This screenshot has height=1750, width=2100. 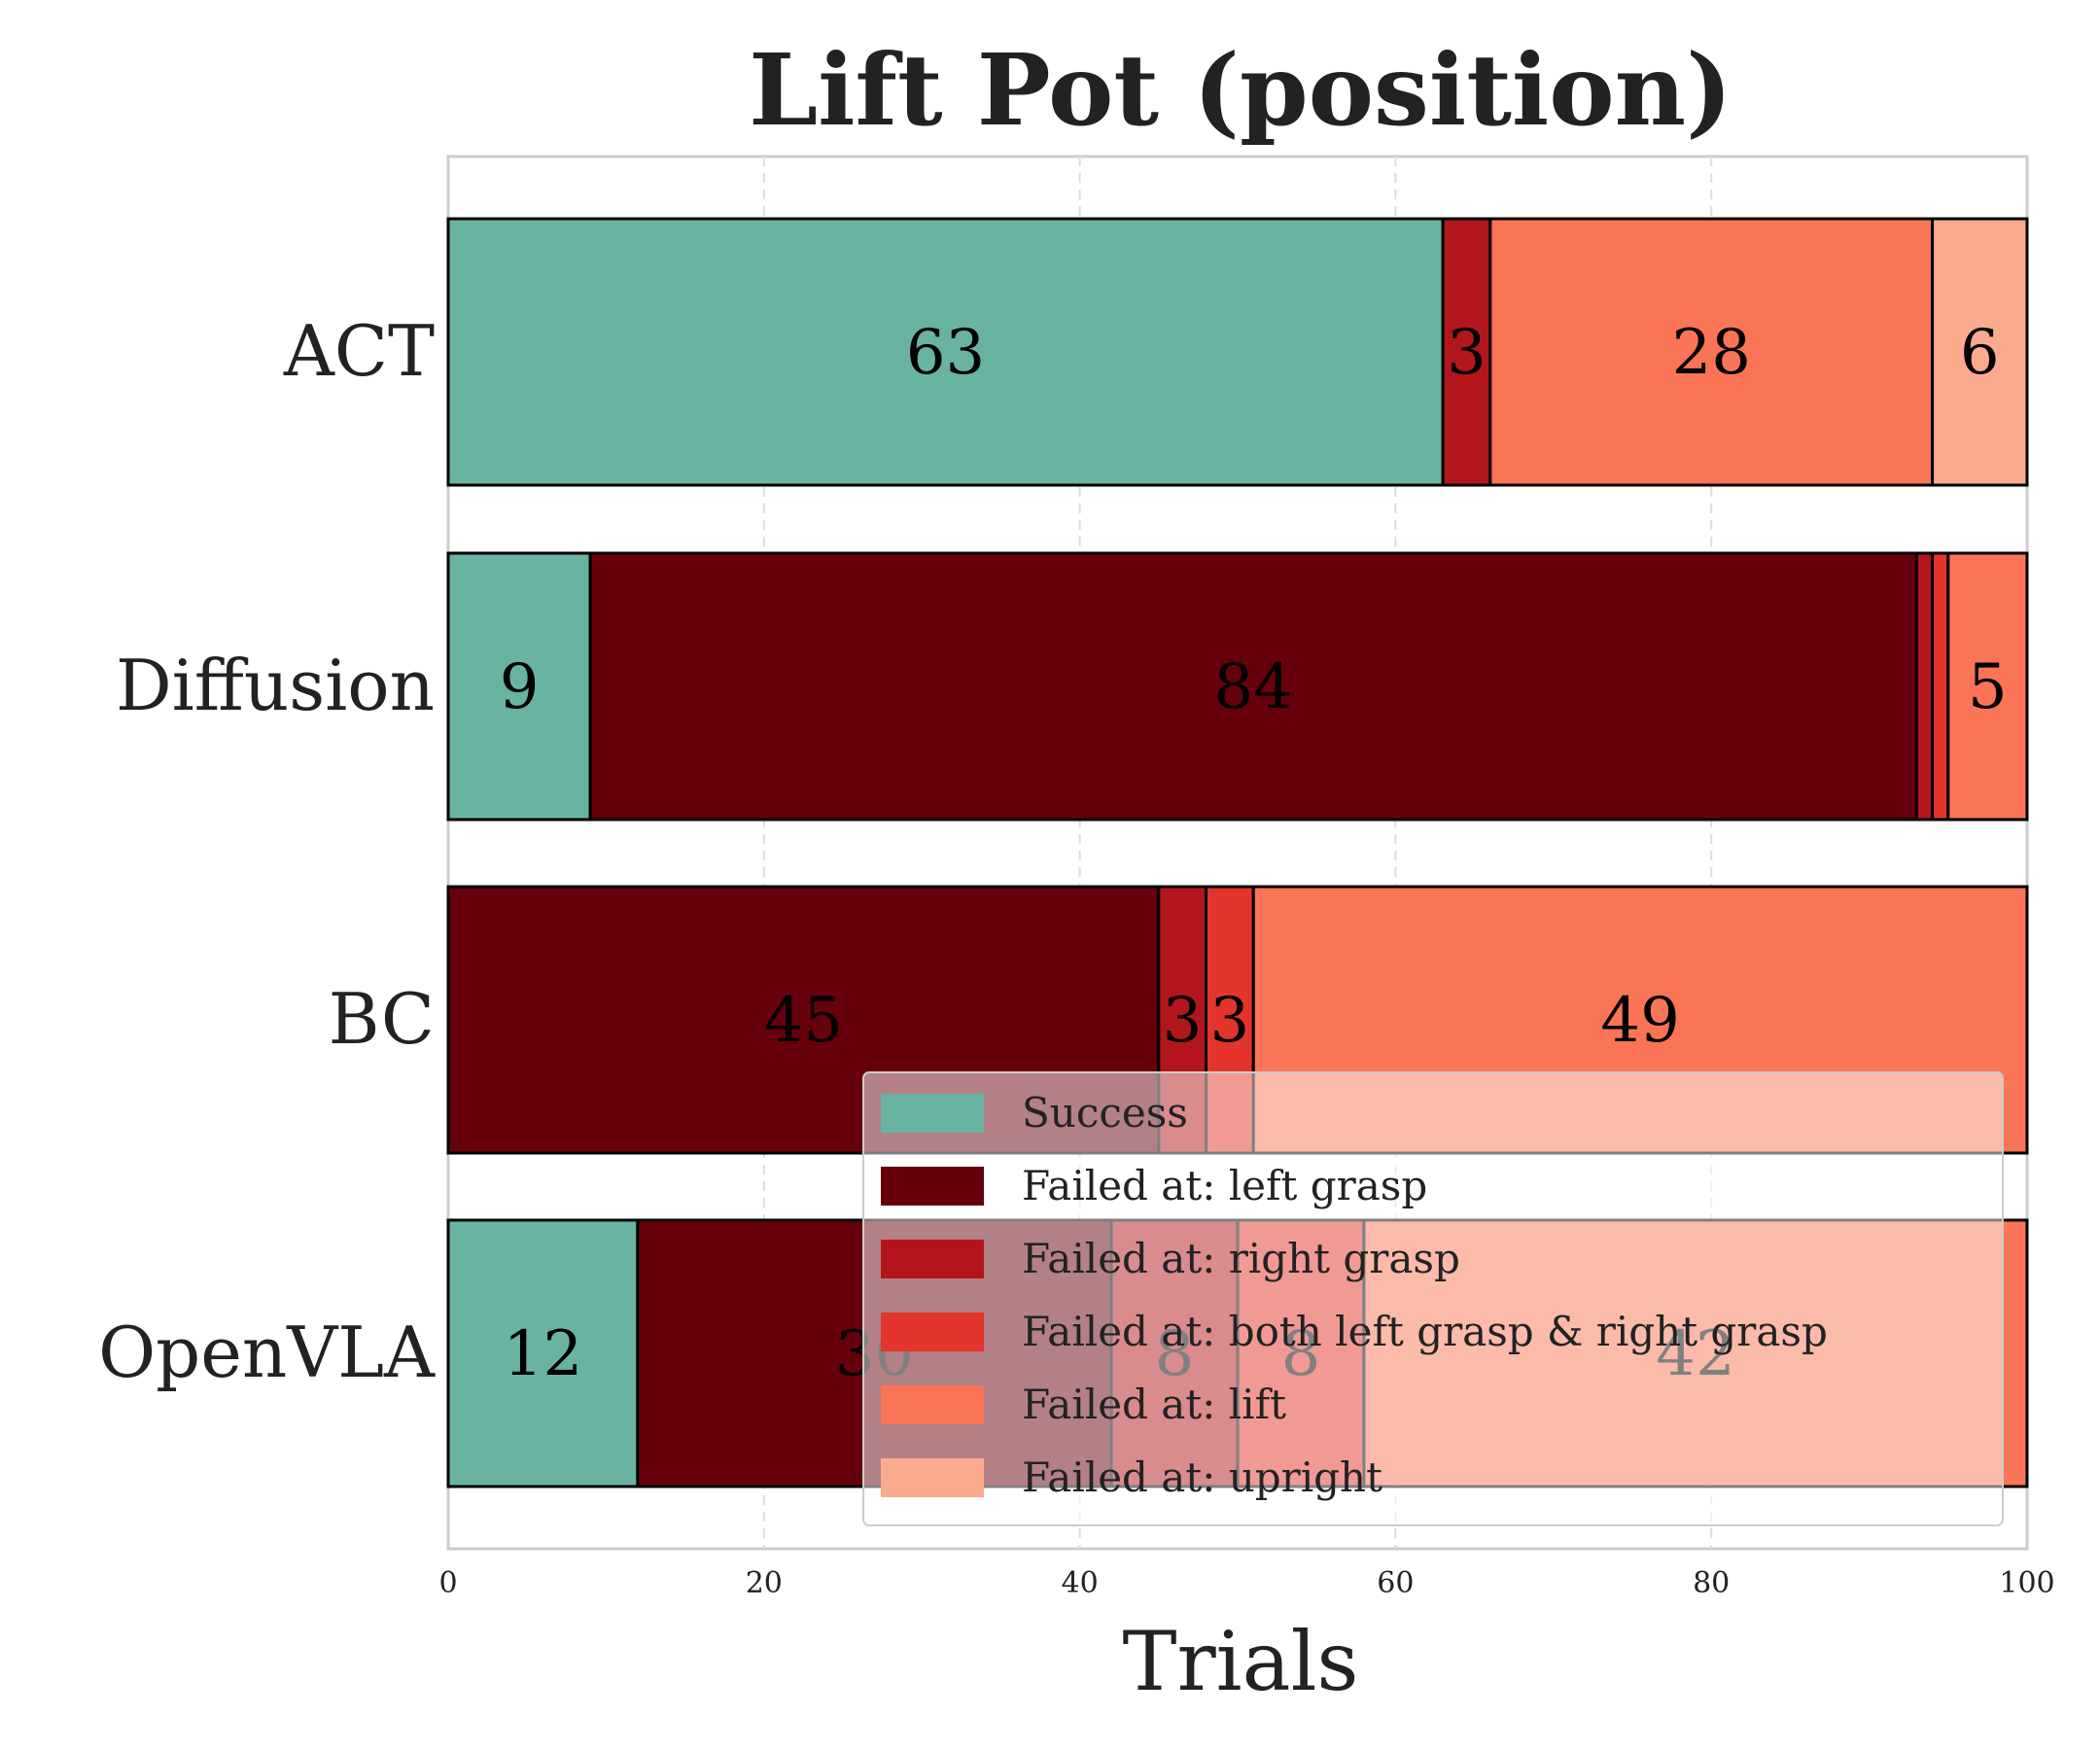 I want to click on x-tick-label: 60, so click(x=1395, y=1583).